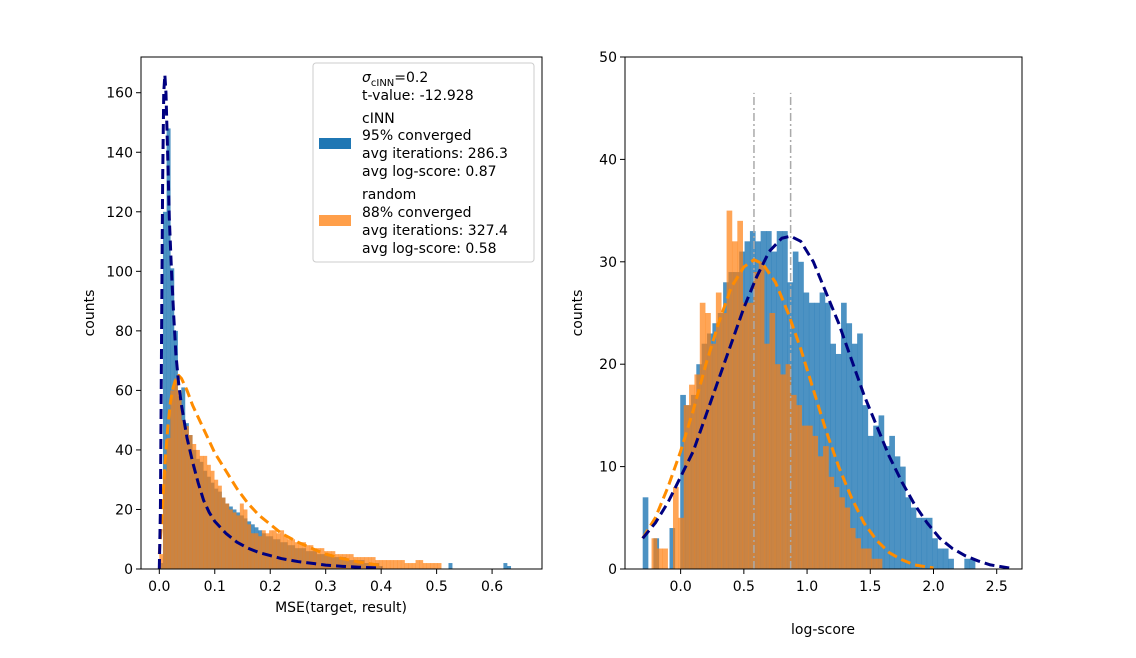 This screenshot has height=658, width=1136. I want to click on fit-curve-random-fit-log-score, so click(787, 414).